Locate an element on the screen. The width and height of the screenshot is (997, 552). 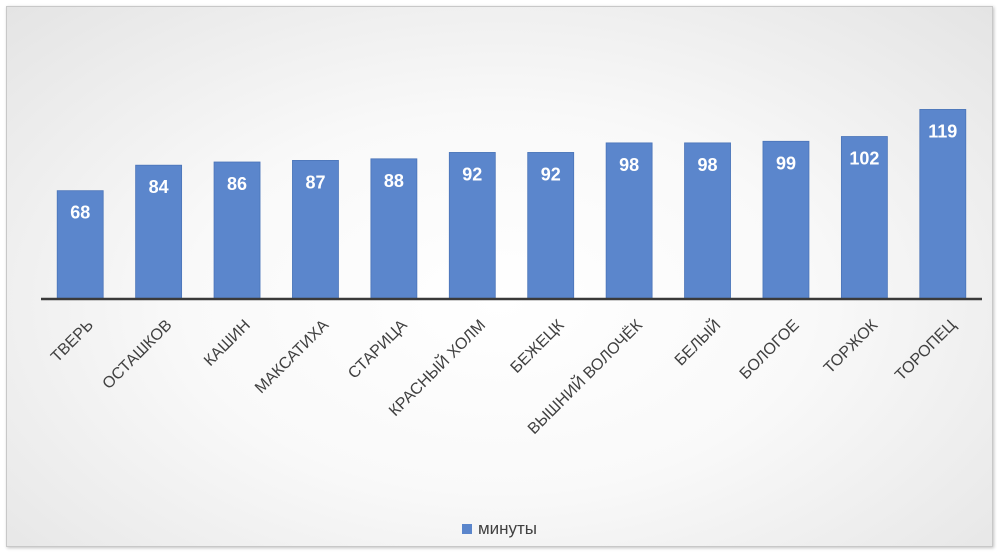
data-label: 86 is located at coordinates (237, 184).